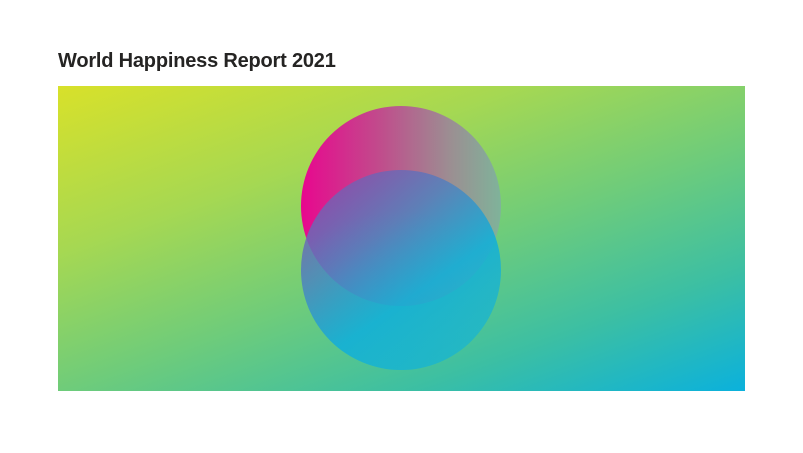  I want to click on cyan-circle-icon, so click(401, 270).